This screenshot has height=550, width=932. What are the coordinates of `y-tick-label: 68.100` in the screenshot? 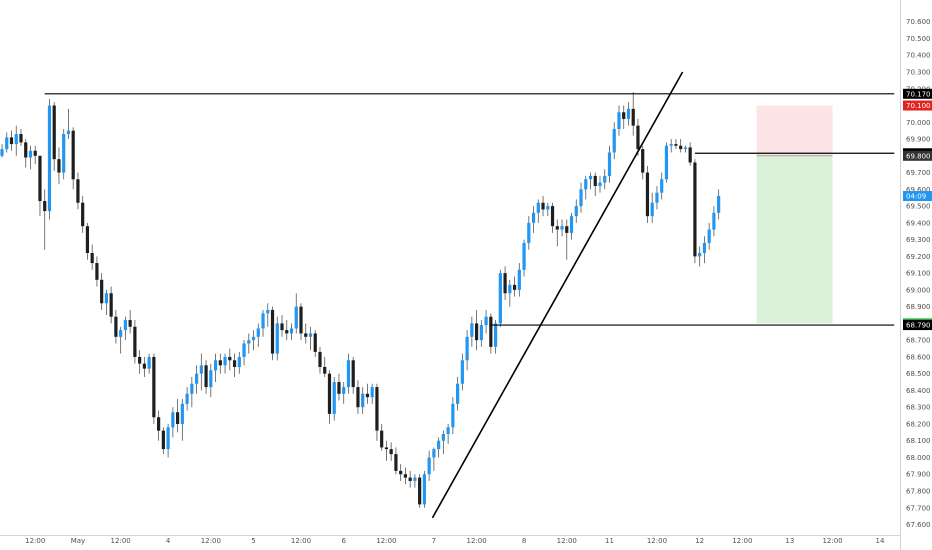 It's located at (918, 441).